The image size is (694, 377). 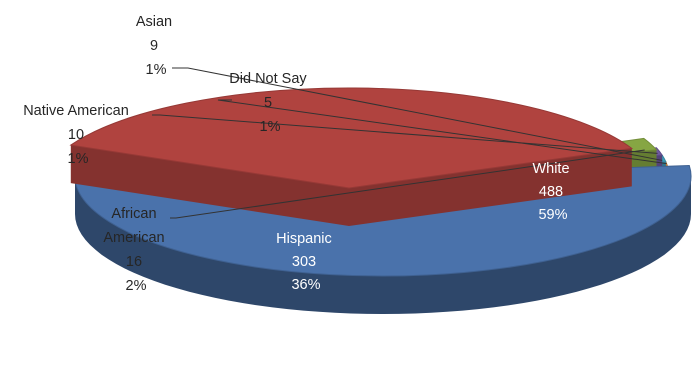 I want to click on label-white: White 488 59%, so click(x=552, y=192).